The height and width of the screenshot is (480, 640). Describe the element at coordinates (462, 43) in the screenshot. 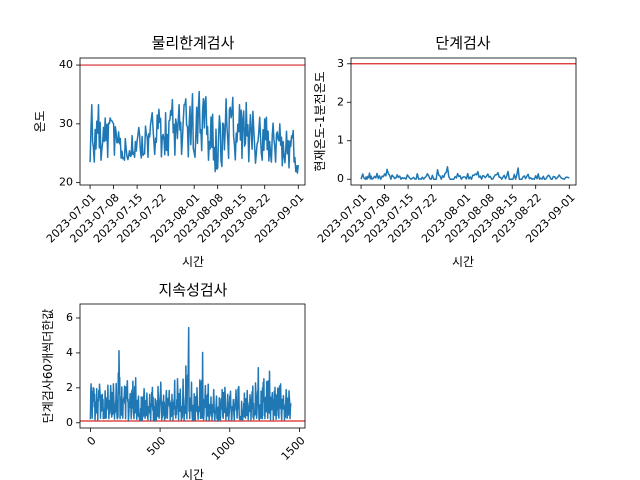

I see `panel-title: 단계검사` at that location.